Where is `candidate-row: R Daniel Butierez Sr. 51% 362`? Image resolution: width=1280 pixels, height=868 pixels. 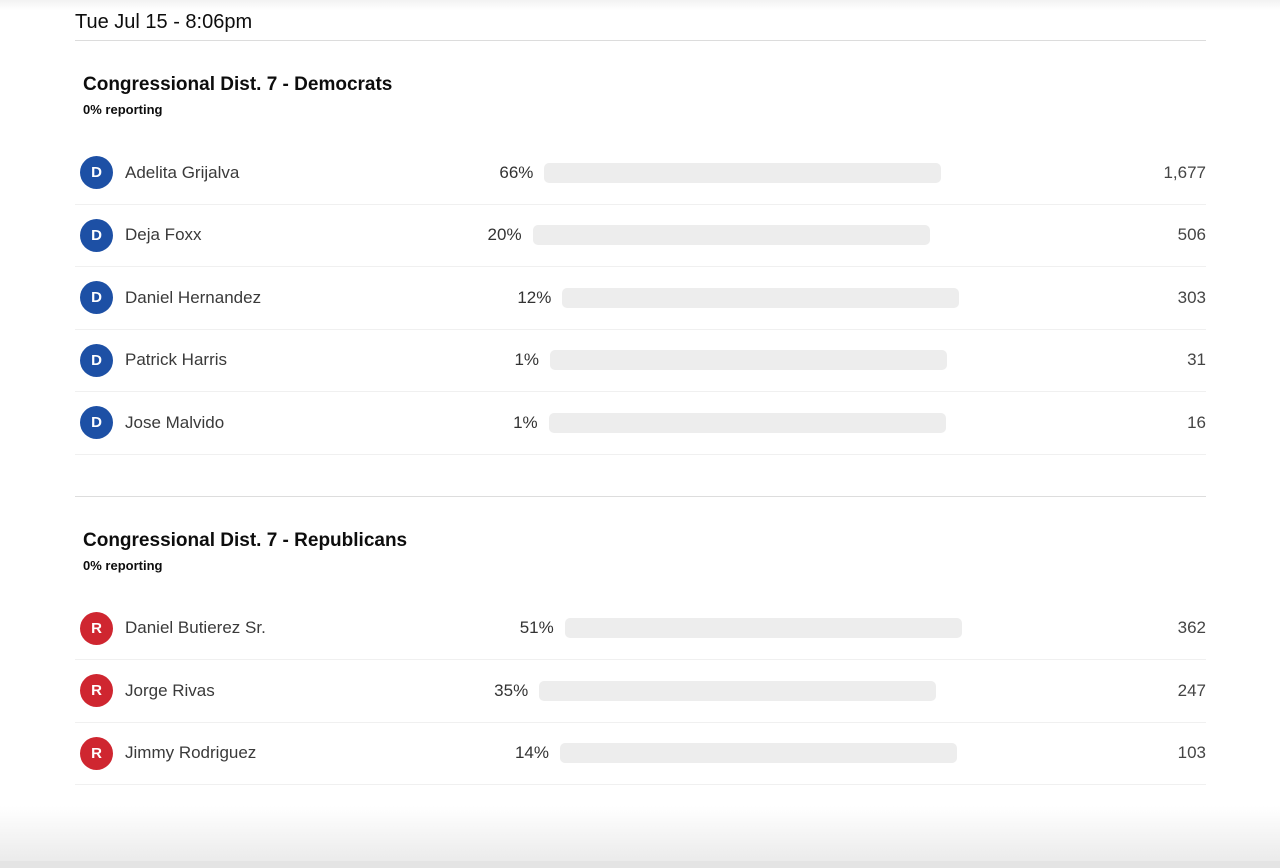
candidate-row: R Daniel Butierez Sr. 51% 362 is located at coordinates (641, 629).